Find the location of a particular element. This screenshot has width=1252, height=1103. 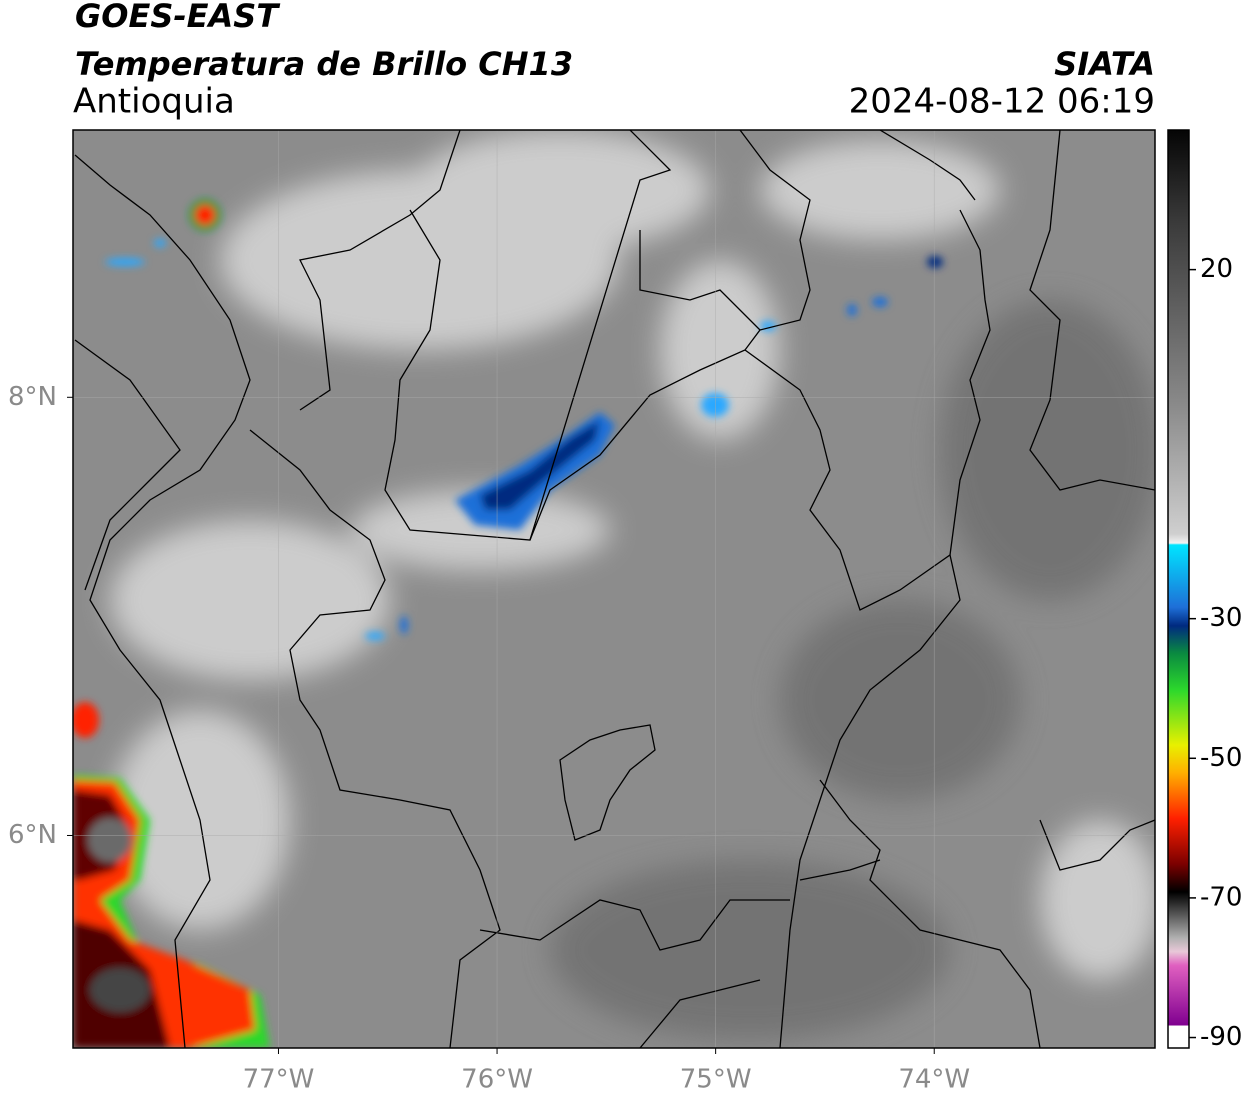

lat-tick-label: 8°N is located at coordinates (32, 397).